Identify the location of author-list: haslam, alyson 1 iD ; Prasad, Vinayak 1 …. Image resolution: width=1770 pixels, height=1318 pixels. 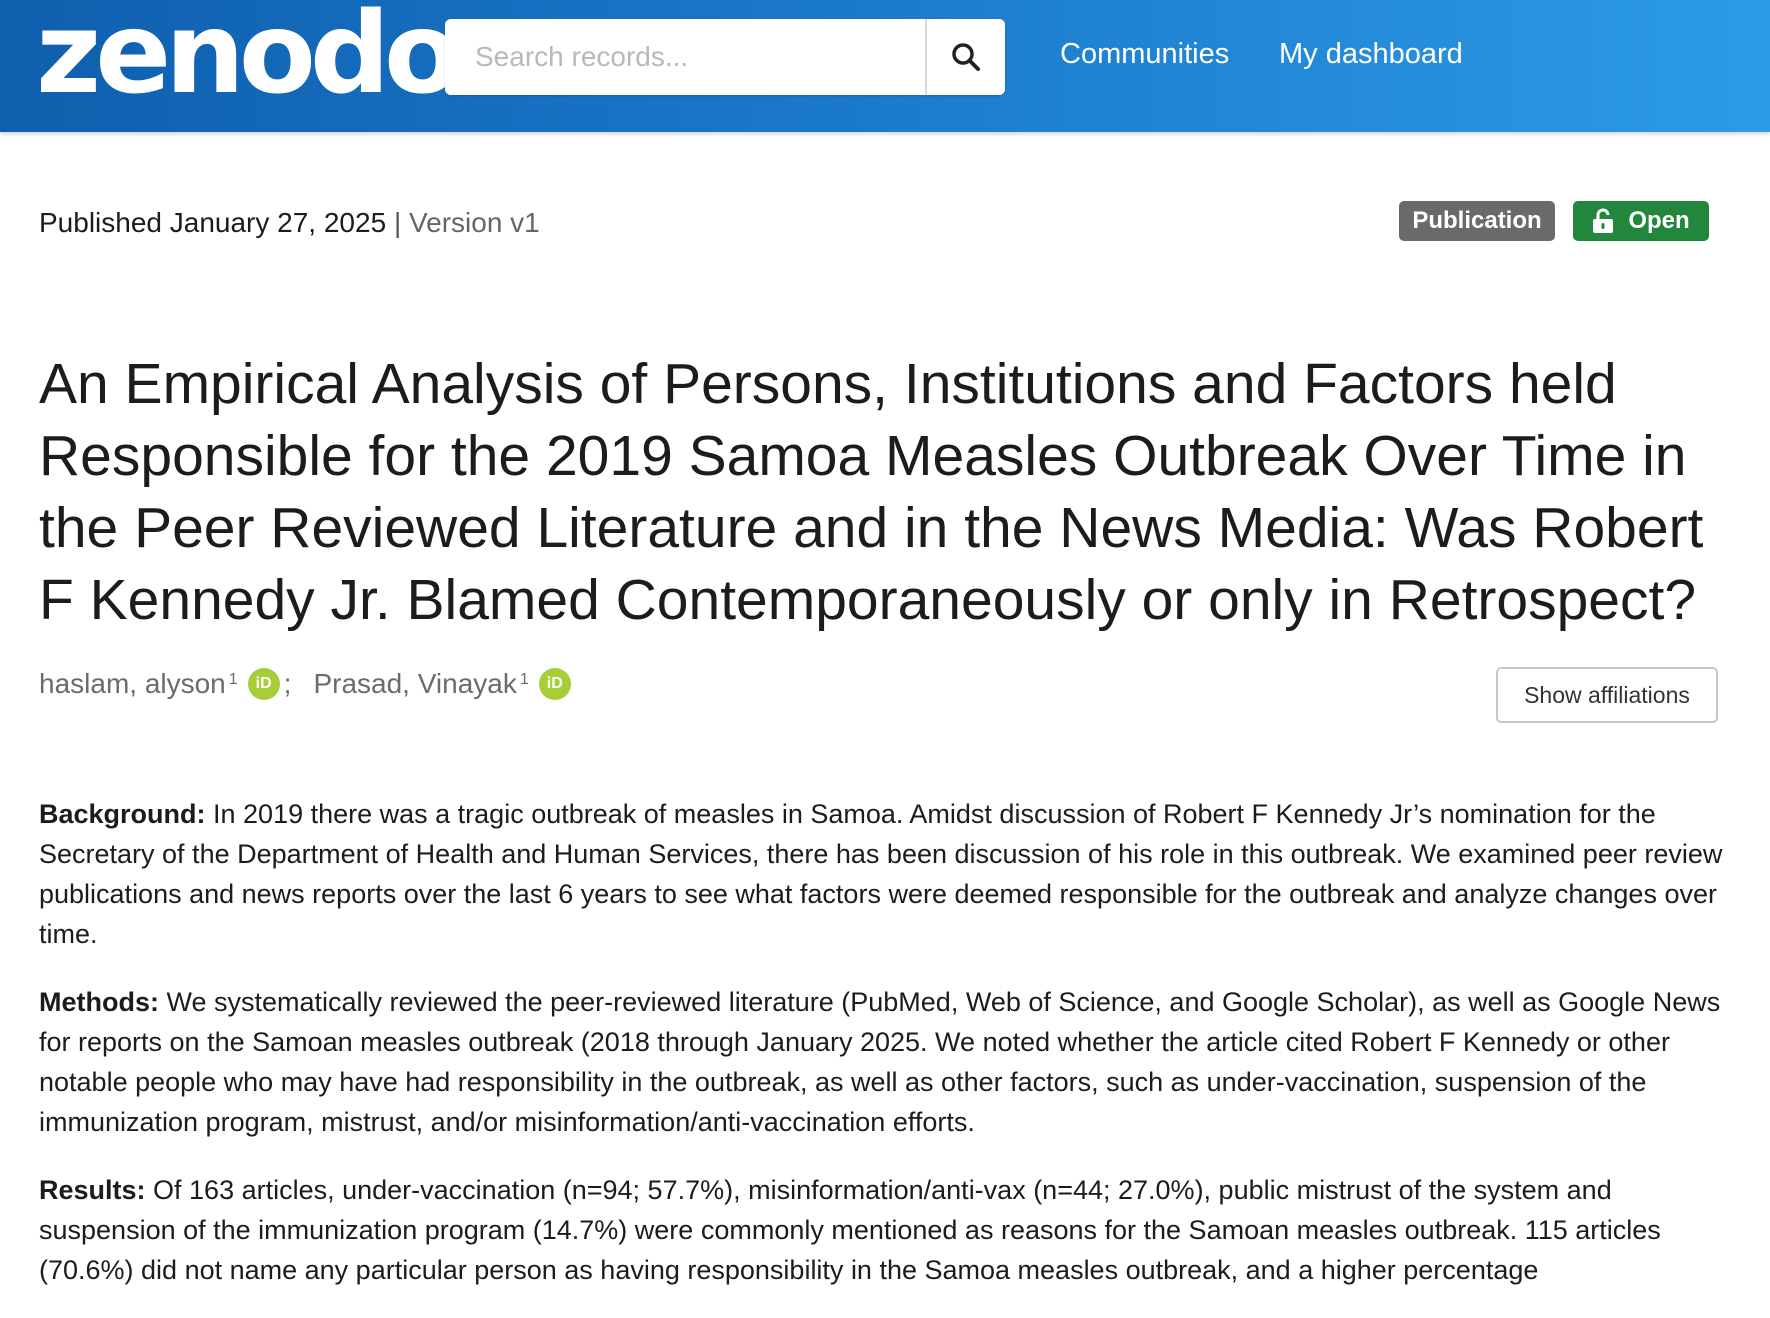
(305, 684).